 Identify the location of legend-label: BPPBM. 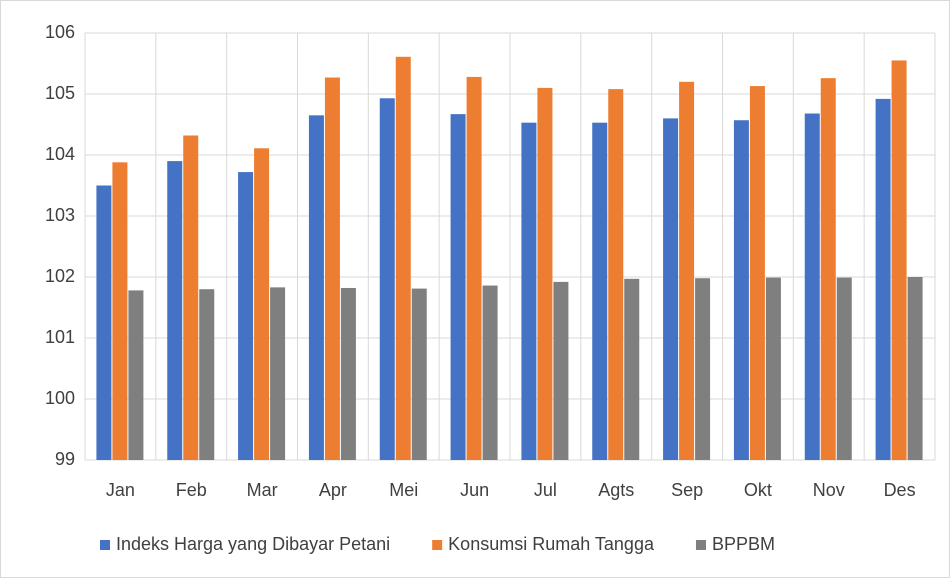
(743, 544).